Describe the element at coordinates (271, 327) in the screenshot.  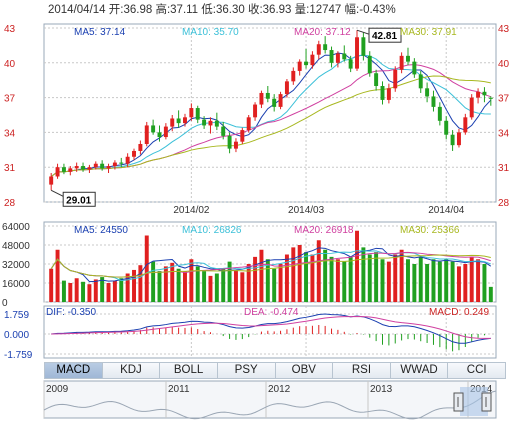
I see `macd-dea-line` at that location.